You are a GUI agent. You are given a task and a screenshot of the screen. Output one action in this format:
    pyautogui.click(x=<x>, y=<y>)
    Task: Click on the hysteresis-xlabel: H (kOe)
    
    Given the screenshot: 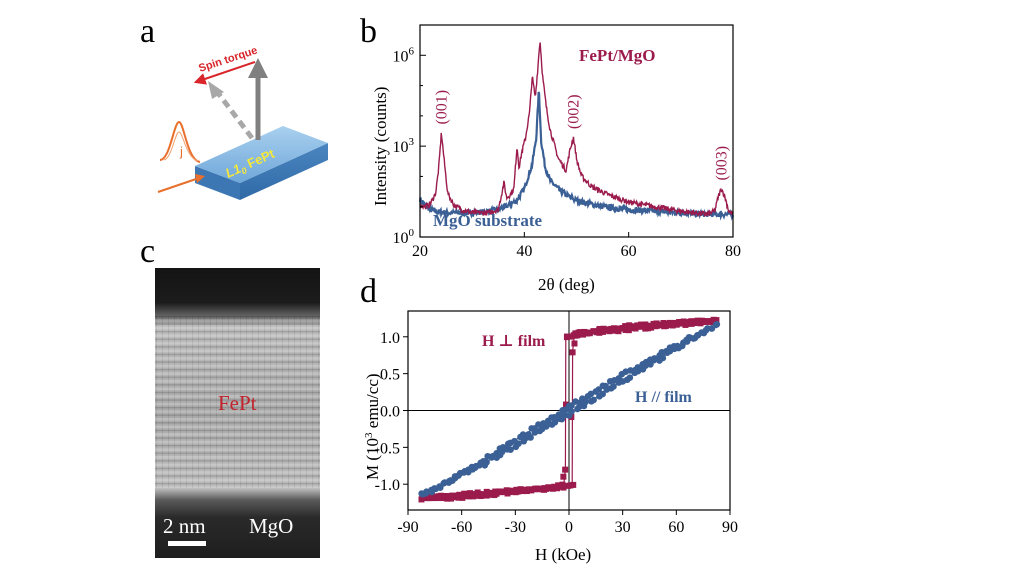 What is the action you would take?
    pyautogui.click(x=563, y=554)
    